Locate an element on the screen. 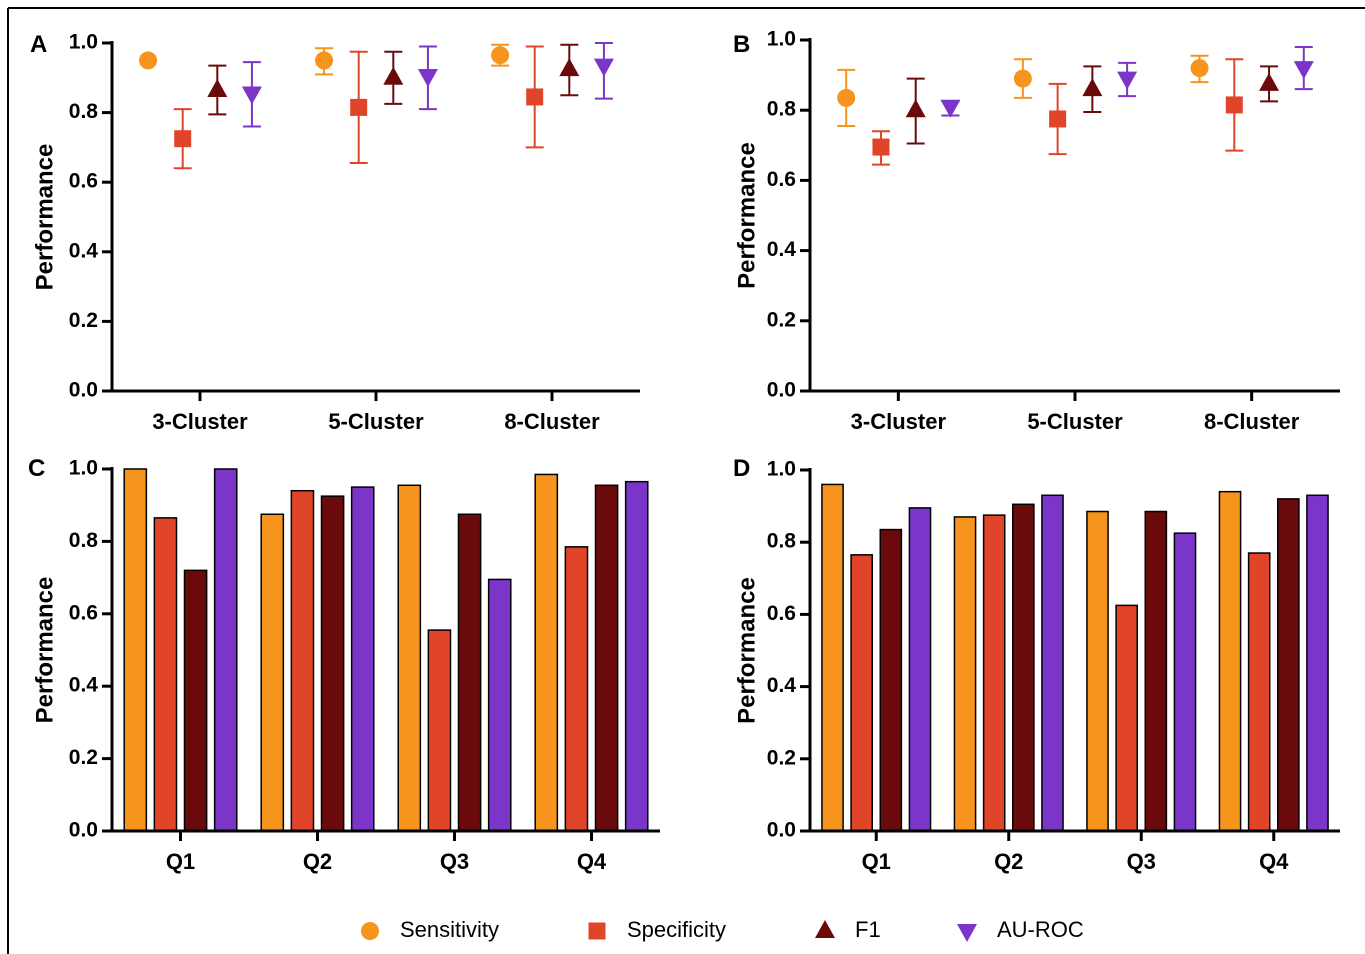 This screenshot has height=954, width=1365. legend-marker-f1 is located at coordinates (825, 929).